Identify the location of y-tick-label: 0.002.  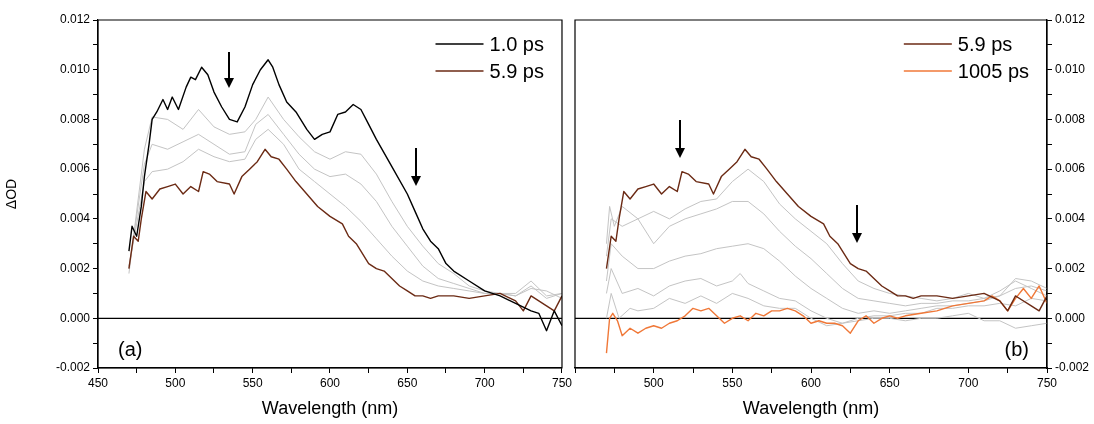
(75, 267).